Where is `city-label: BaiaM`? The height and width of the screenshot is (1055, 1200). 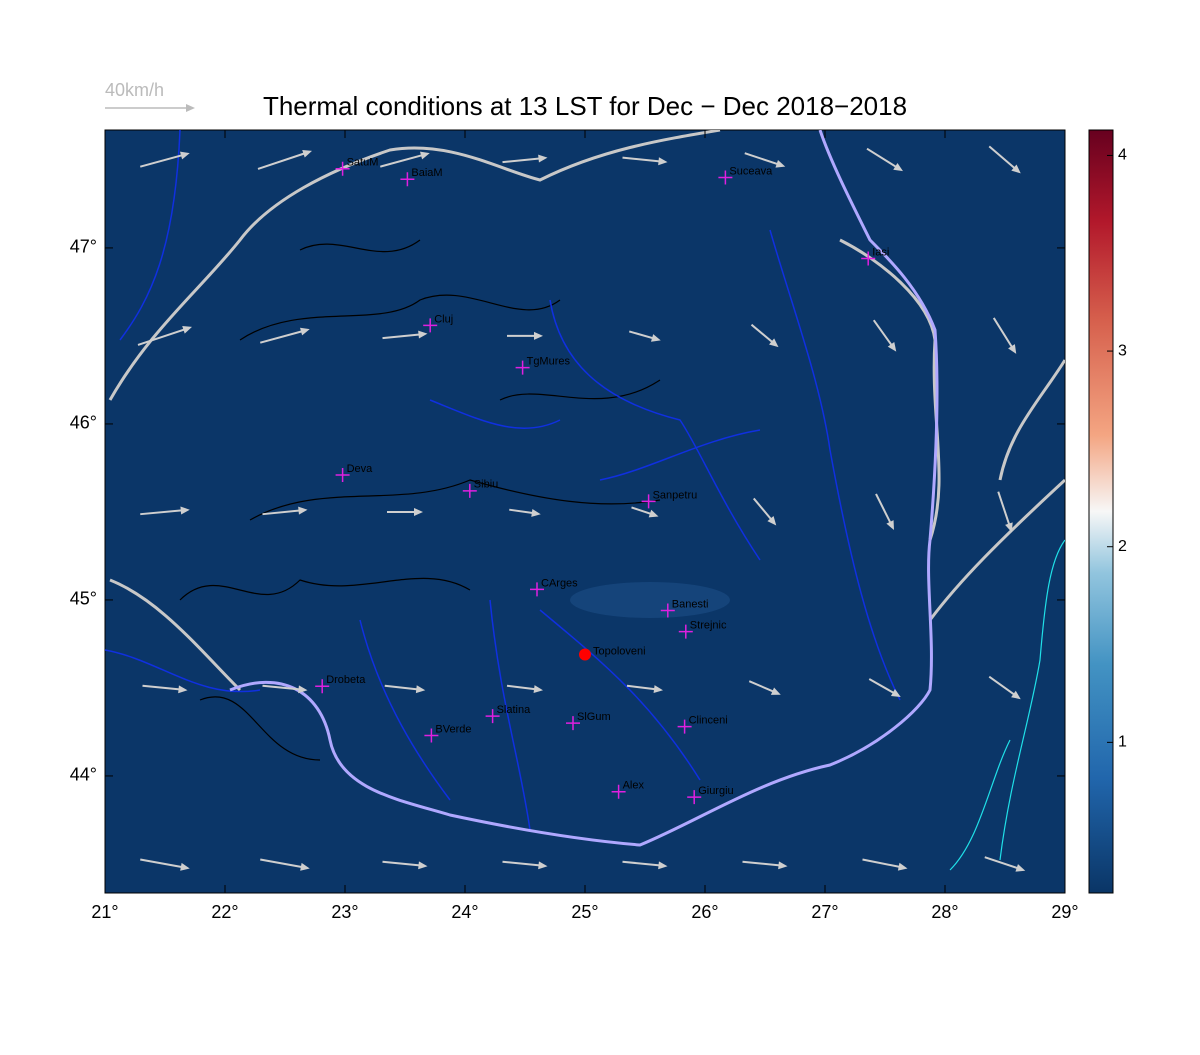
city-label: BaiaM is located at coordinates (426, 173).